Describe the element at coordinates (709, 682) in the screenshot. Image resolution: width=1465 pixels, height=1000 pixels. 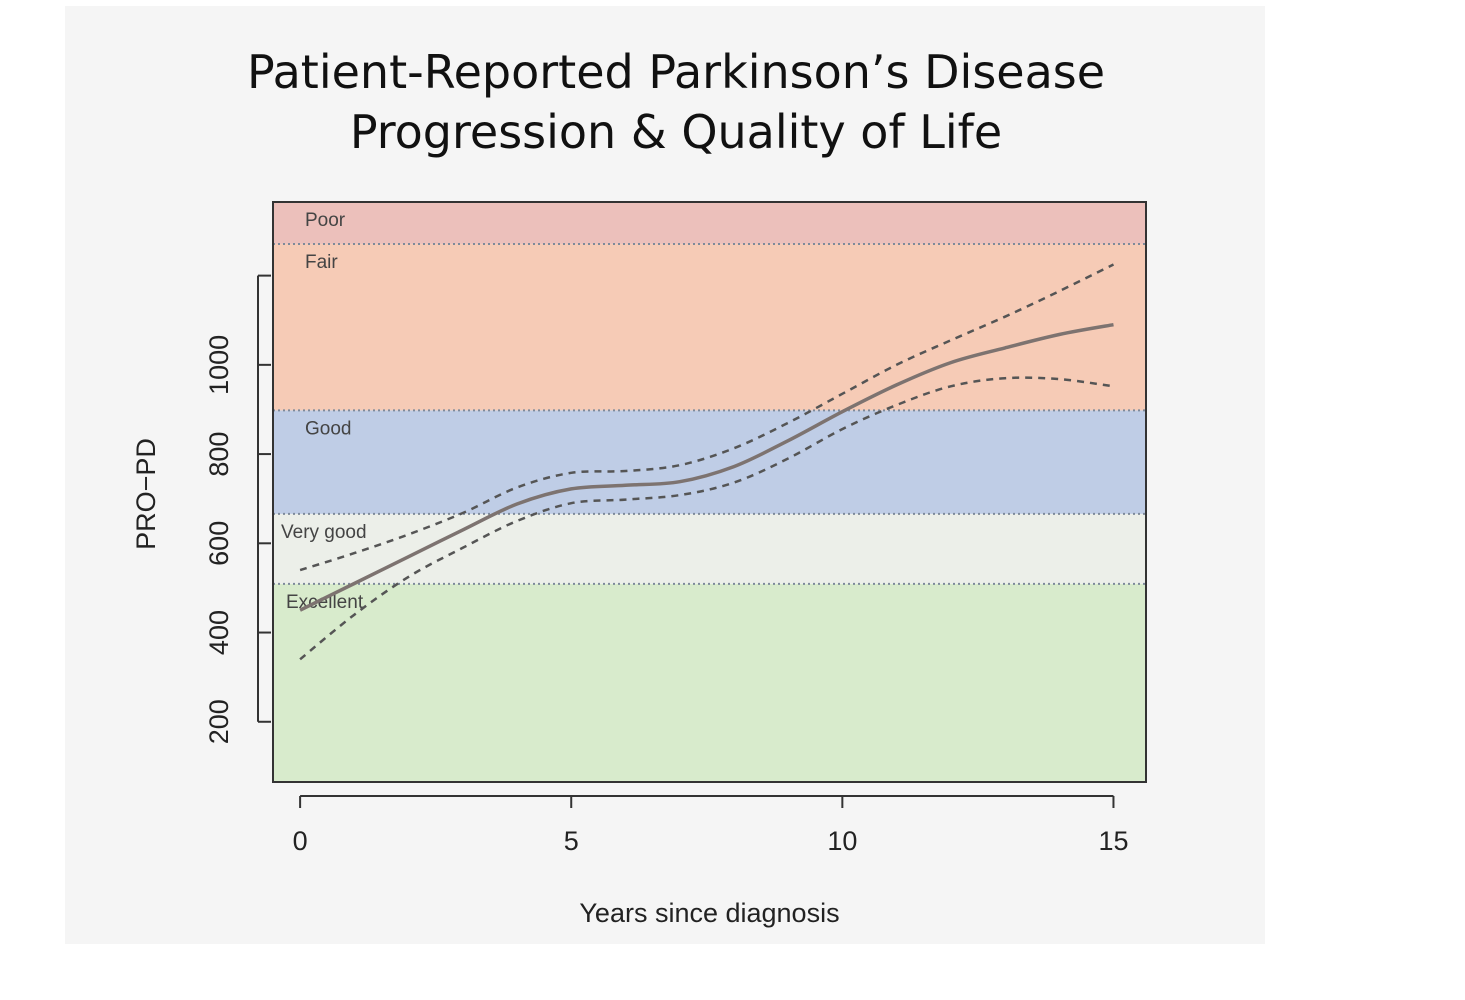
I see `band-excellent` at that location.